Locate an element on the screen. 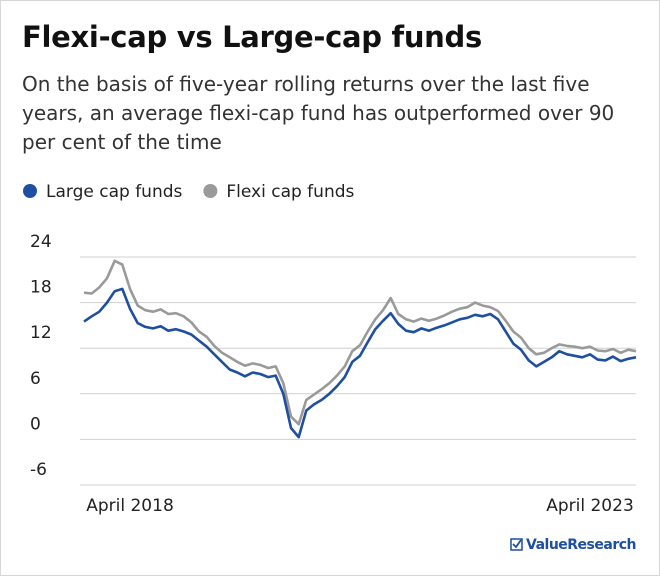  y-tick-label: -6 is located at coordinates (38, 470).